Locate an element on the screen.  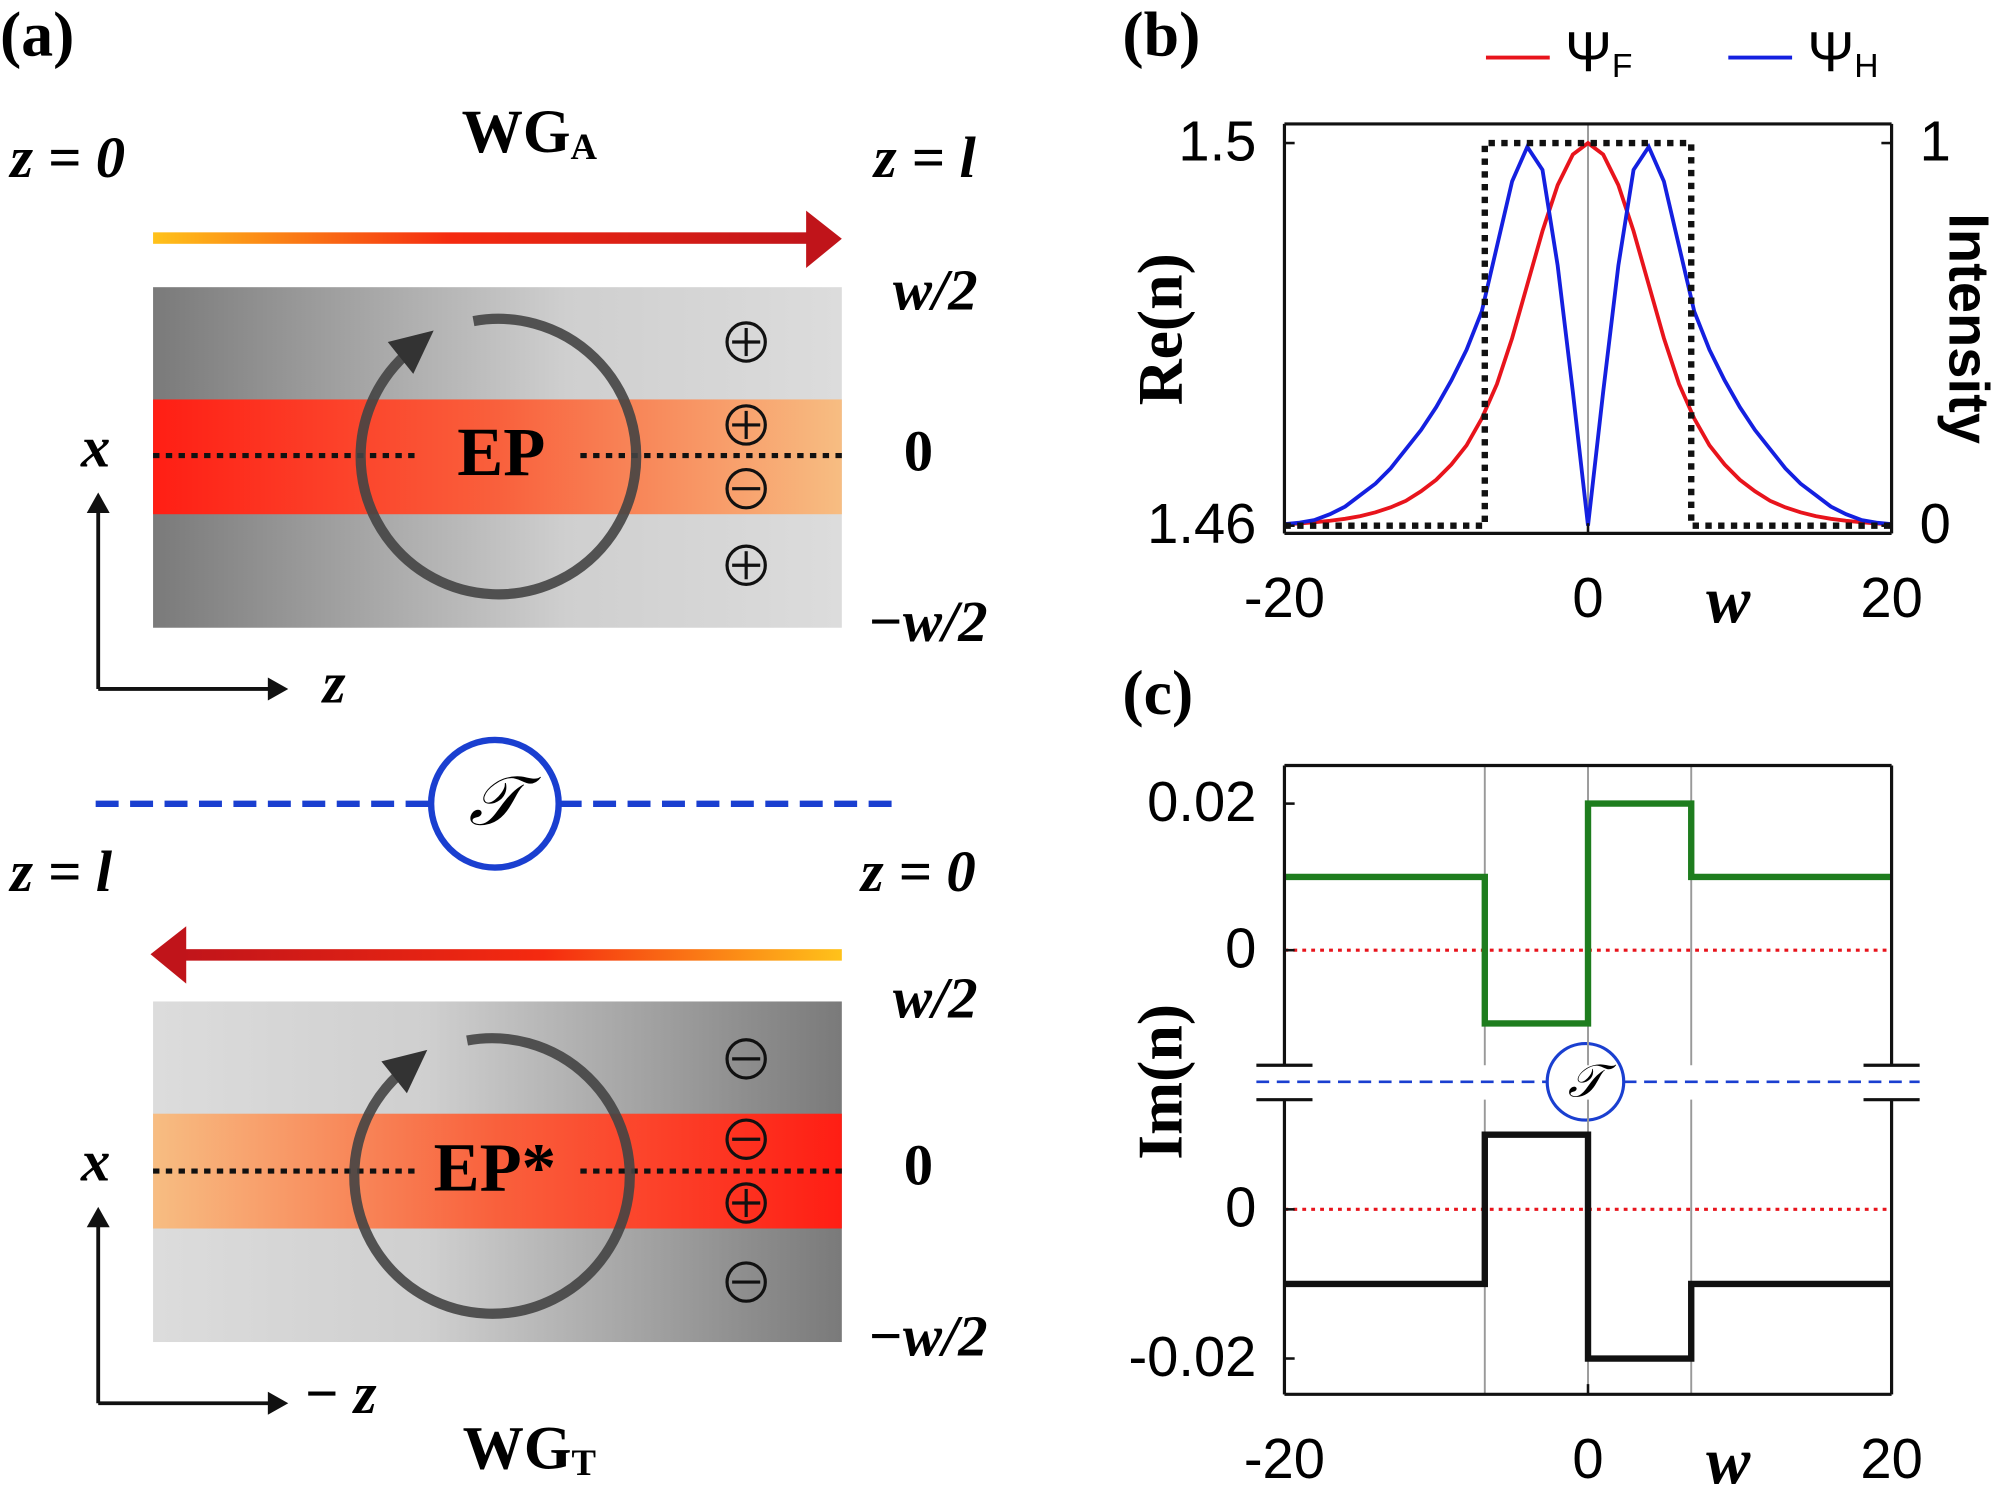
y-axis-label: Re(n) is located at coordinates (1160, 329).